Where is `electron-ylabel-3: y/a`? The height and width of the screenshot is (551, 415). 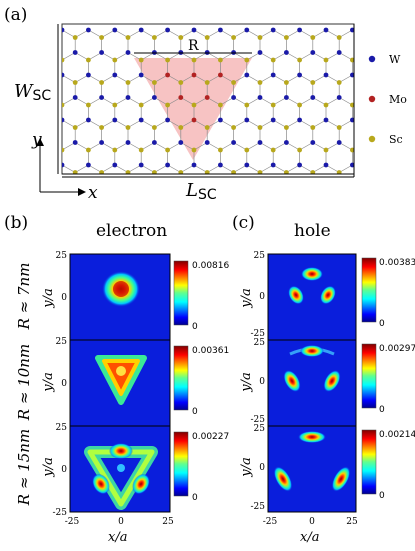
electron-ylabel-3: y/a is located at coordinates (48, 467).